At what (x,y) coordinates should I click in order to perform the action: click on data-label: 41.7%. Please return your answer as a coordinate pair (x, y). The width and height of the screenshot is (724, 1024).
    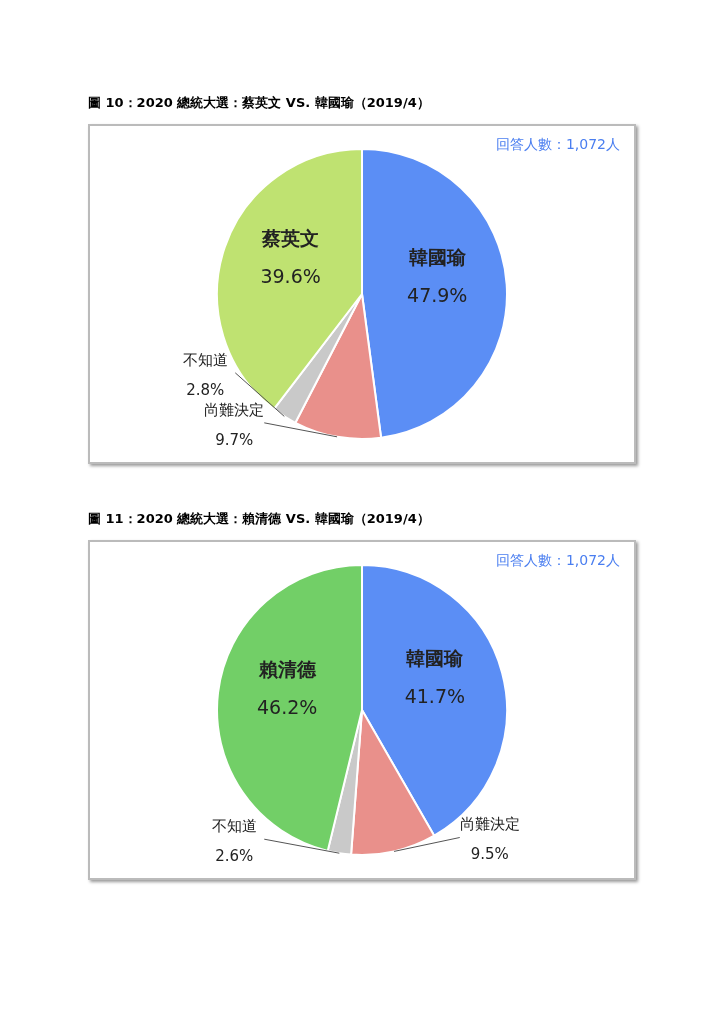
    Looking at the image, I should click on (435, 696).